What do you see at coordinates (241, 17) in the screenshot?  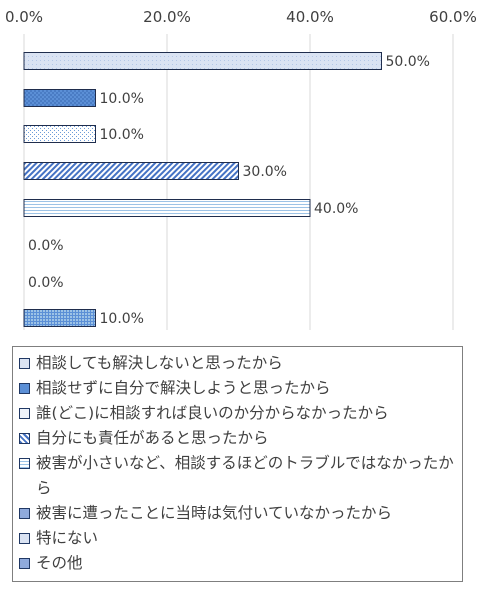 I see `x-axis-ticks: 0.0% 20.0% 40.0% 60.0%` at bounding box center [241, 17].